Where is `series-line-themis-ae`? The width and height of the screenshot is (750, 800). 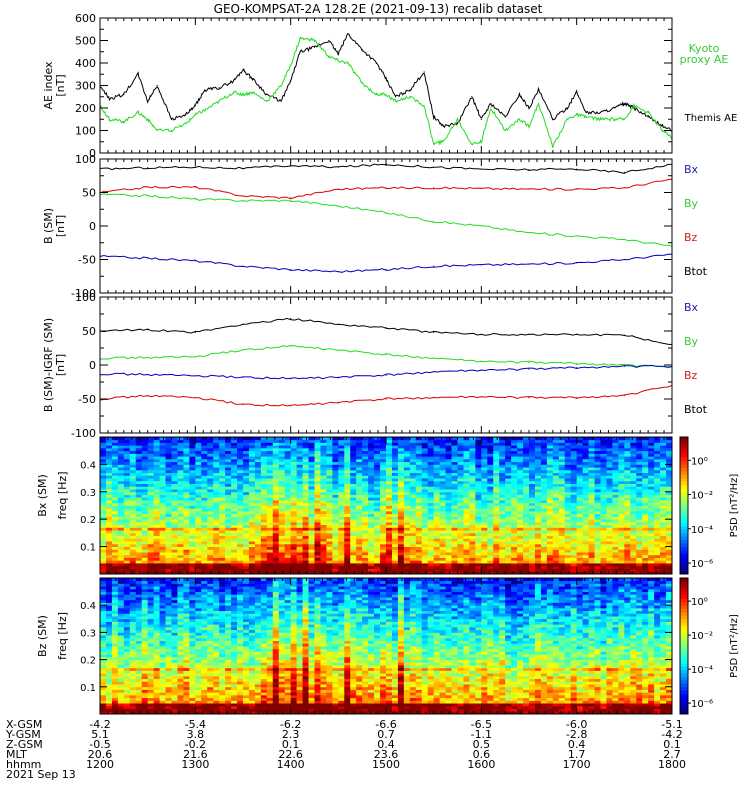
series-line-themis-ae is located at coordinates (386, 82).